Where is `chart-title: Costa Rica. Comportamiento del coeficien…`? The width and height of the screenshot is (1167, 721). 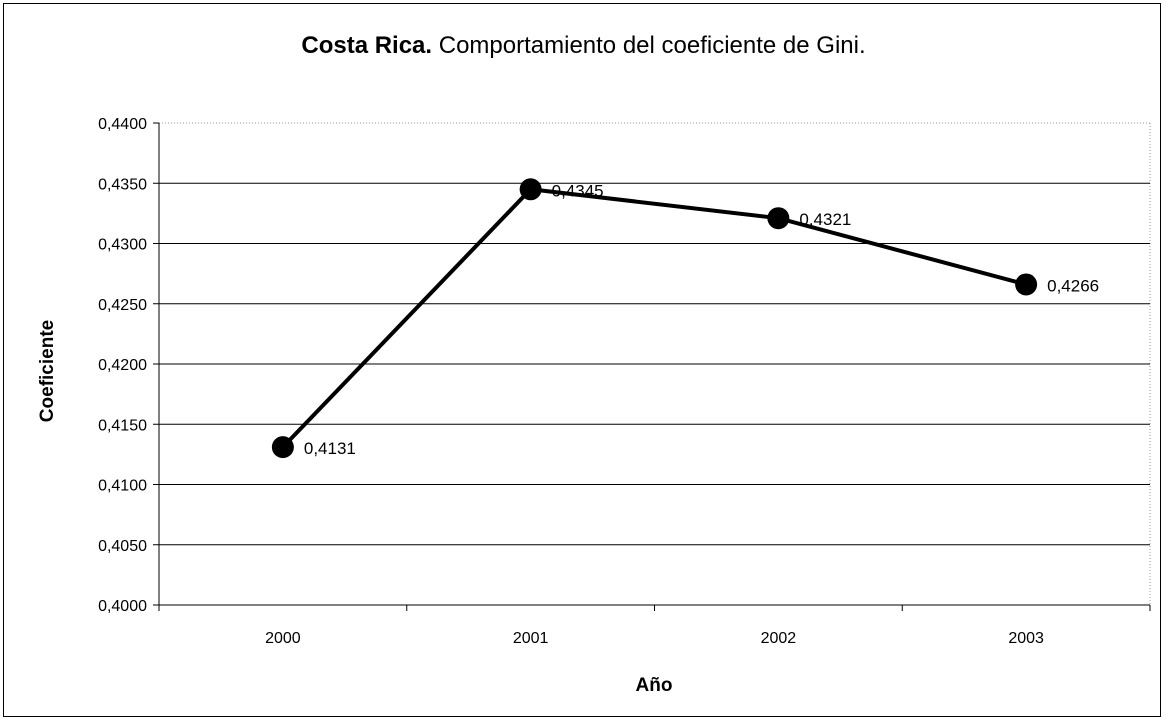
chart-title: Costa Rica. Comportamiento del coeficien… is located at coordinates (583, 46).